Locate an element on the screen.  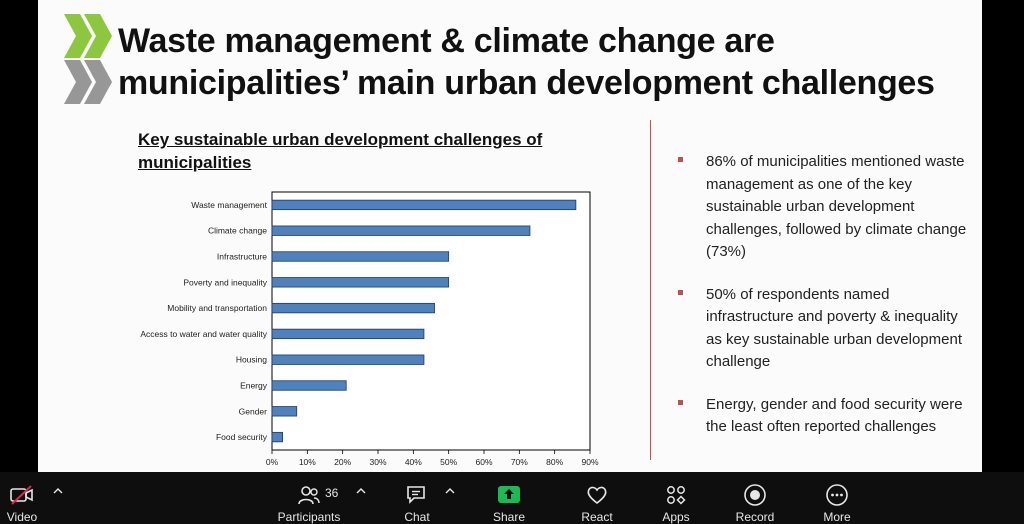
category-label: Housing is located at coordinates (251, 360).